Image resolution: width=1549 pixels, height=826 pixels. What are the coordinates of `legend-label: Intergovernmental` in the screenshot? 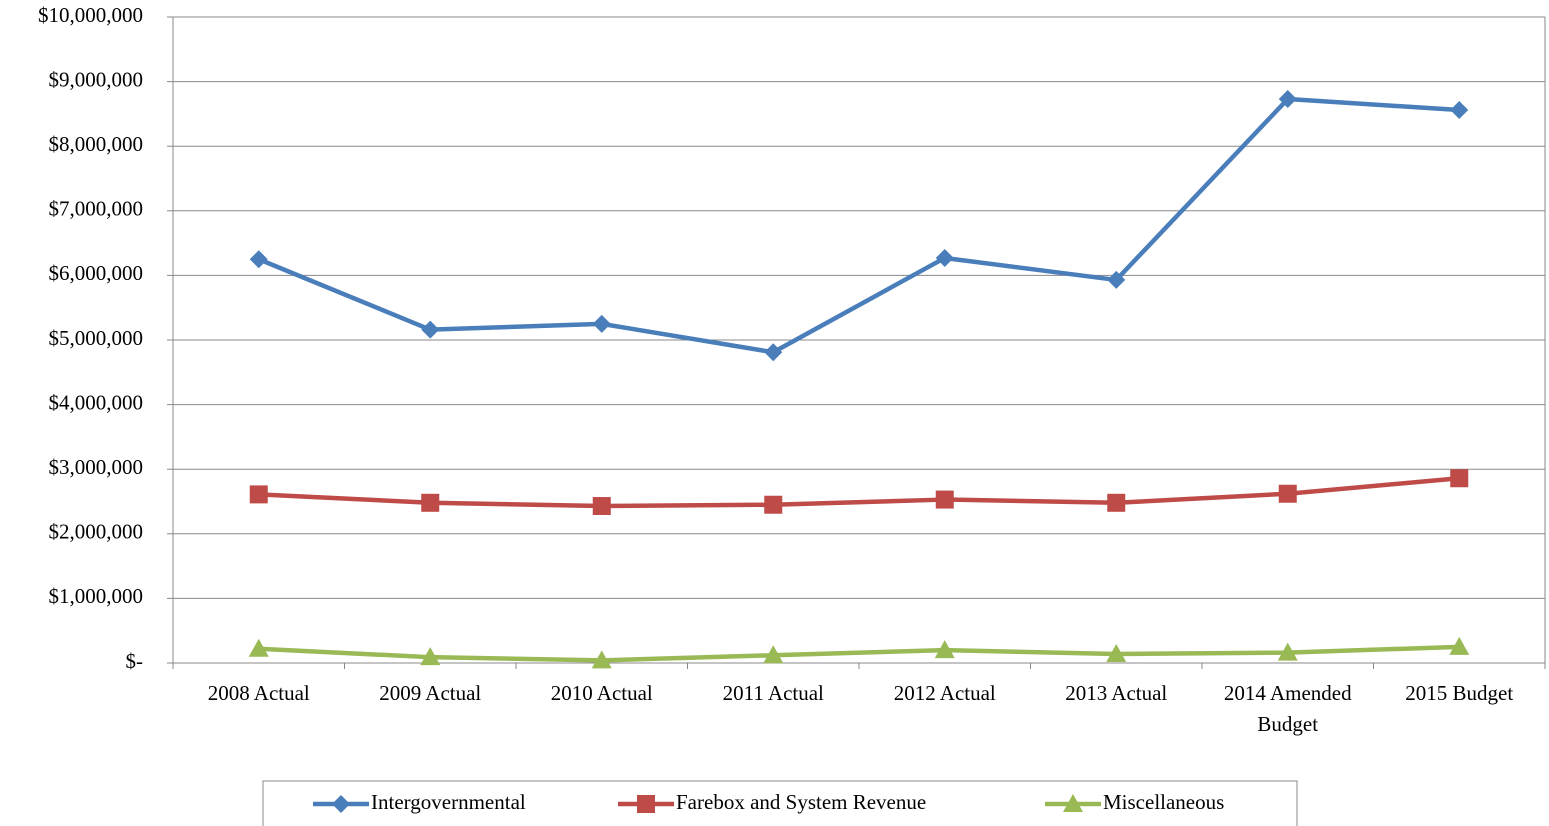 It's located at (448, 802).